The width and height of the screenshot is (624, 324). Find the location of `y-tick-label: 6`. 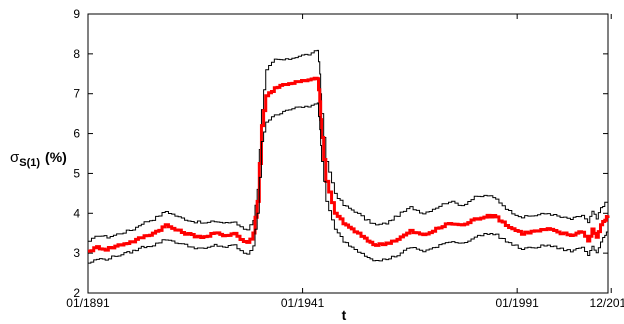

y-tick-label: 6 is located at coordinates (76, 134).